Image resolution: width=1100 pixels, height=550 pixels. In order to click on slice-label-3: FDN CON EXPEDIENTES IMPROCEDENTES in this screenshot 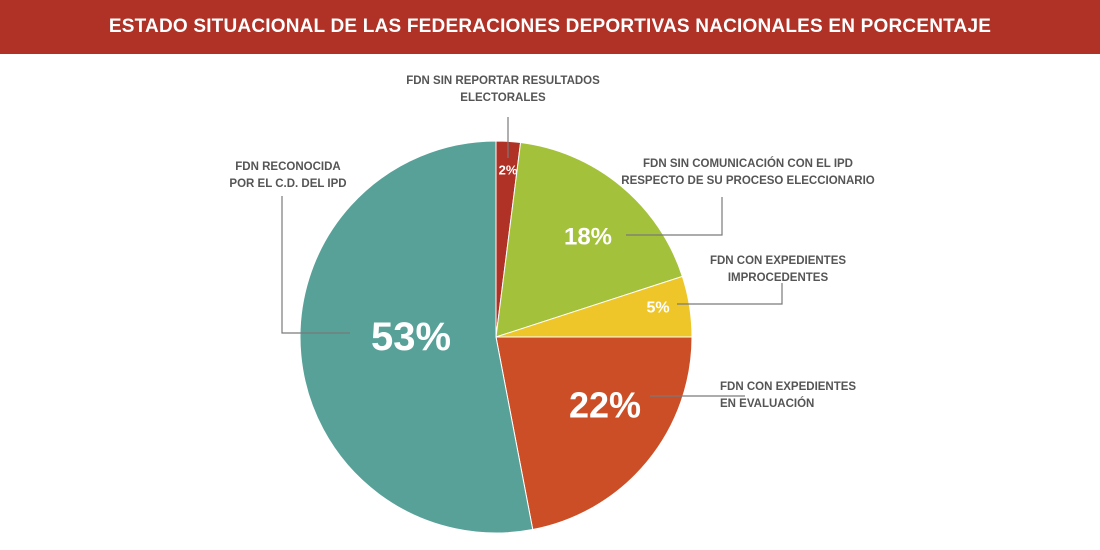, I will do `click(778, 269)`.